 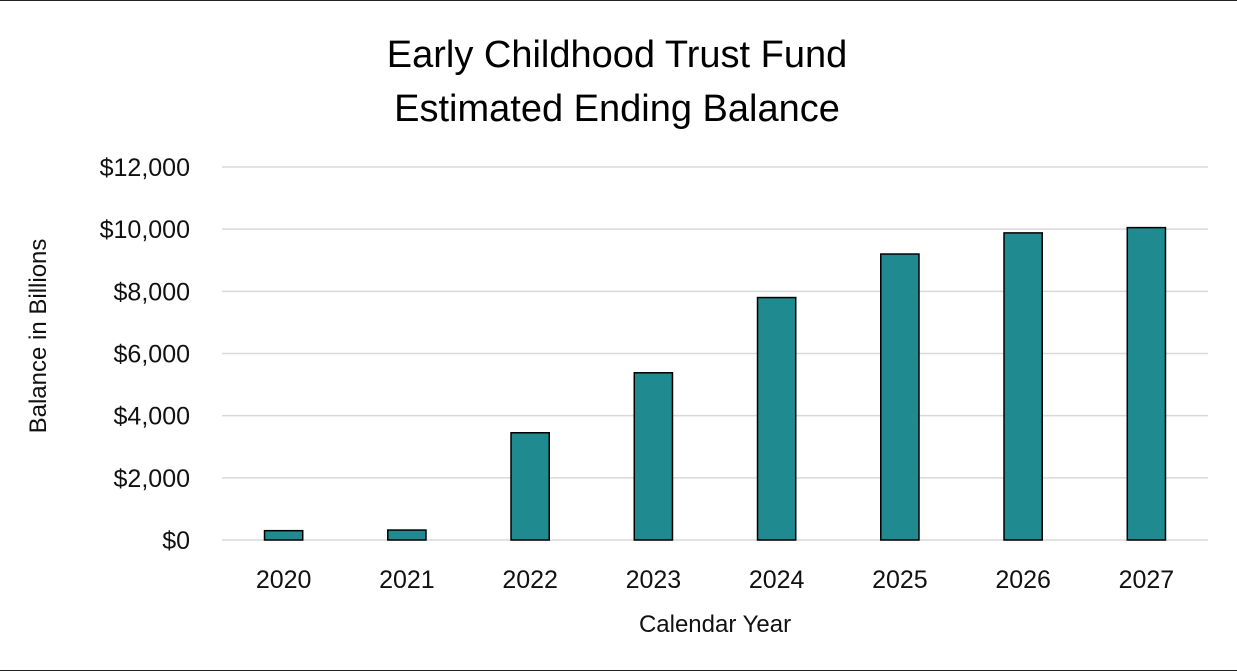 What do you see at coordinates (152, 355) in the screenshot?
I see `y-tick-label: $6,000` at bounding box center [152, 355].